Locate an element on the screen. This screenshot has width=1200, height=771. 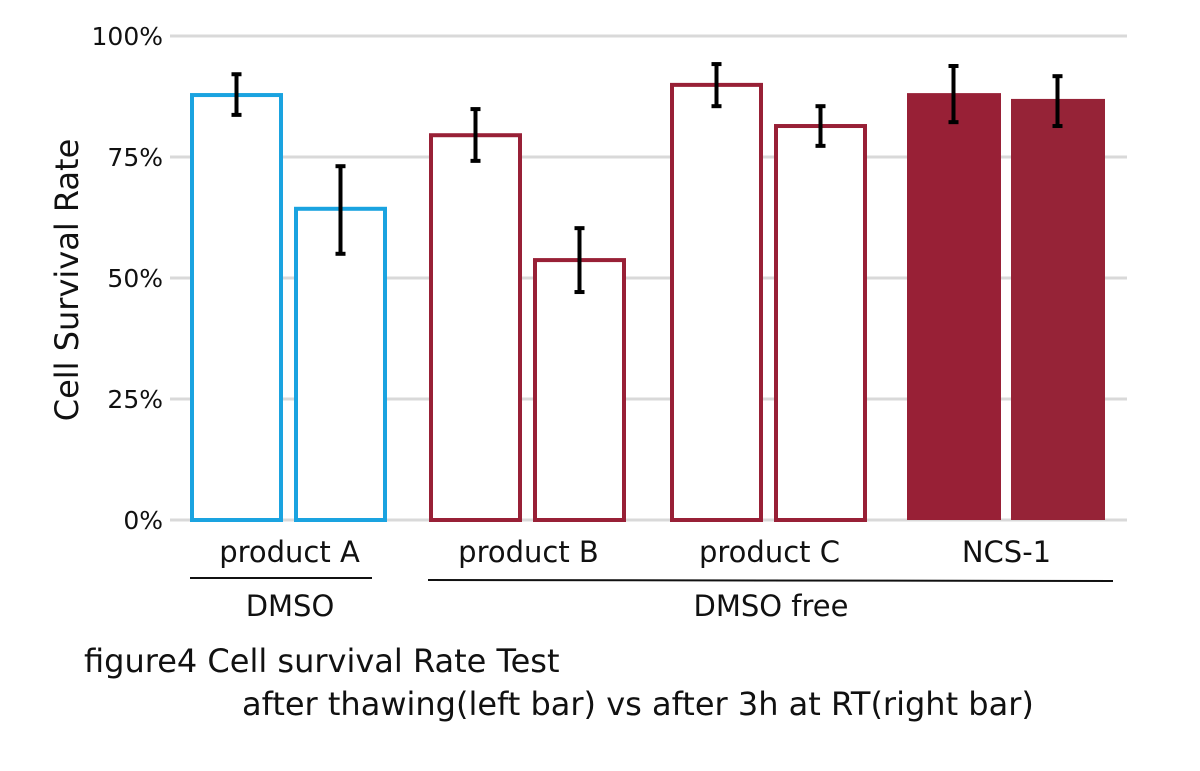
y-tick-label: 0% is located at coordinates (143, 520).